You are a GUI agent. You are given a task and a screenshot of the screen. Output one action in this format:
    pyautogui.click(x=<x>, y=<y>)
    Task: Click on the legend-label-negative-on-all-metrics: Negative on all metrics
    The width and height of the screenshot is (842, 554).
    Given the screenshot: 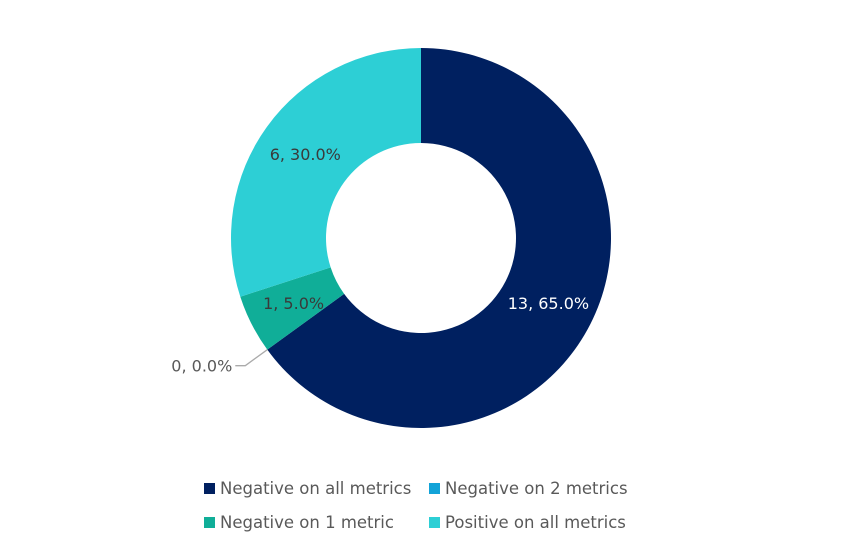 What is the action you would take?
    pyautogui.click(x=315, y=488)
    